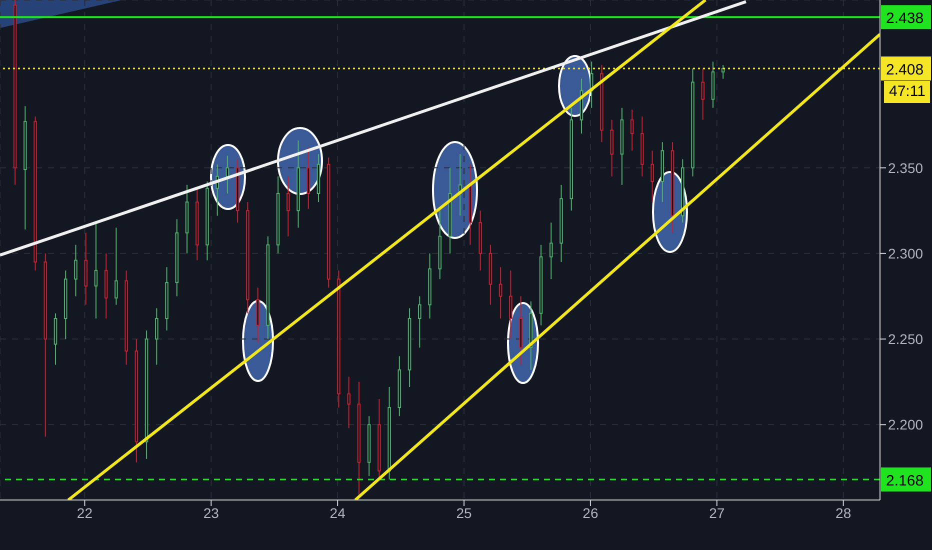  What do you see at coordinates (717, 512) in the screenshot?
I see `x-tick-label: 27` at bounding box center [717, 512].